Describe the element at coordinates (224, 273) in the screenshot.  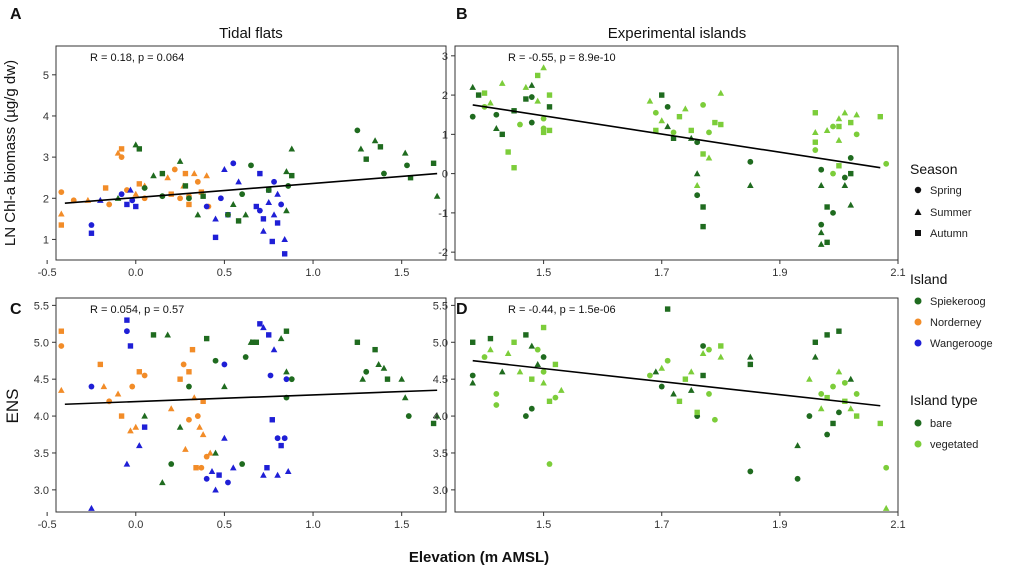
I see `panel-a-xtick-label: 0.5` at that location.